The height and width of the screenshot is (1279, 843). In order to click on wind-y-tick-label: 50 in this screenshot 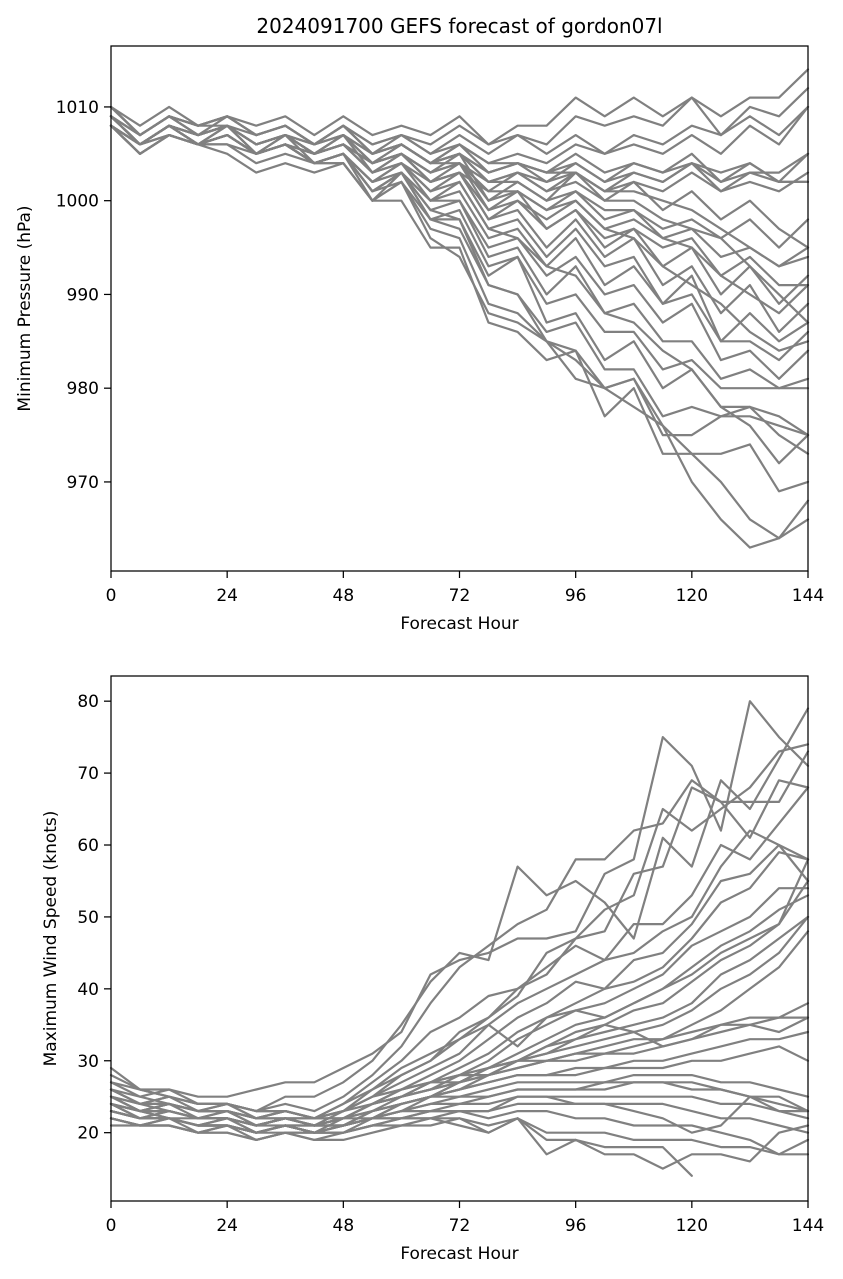, I will do `click(88, 918)`.